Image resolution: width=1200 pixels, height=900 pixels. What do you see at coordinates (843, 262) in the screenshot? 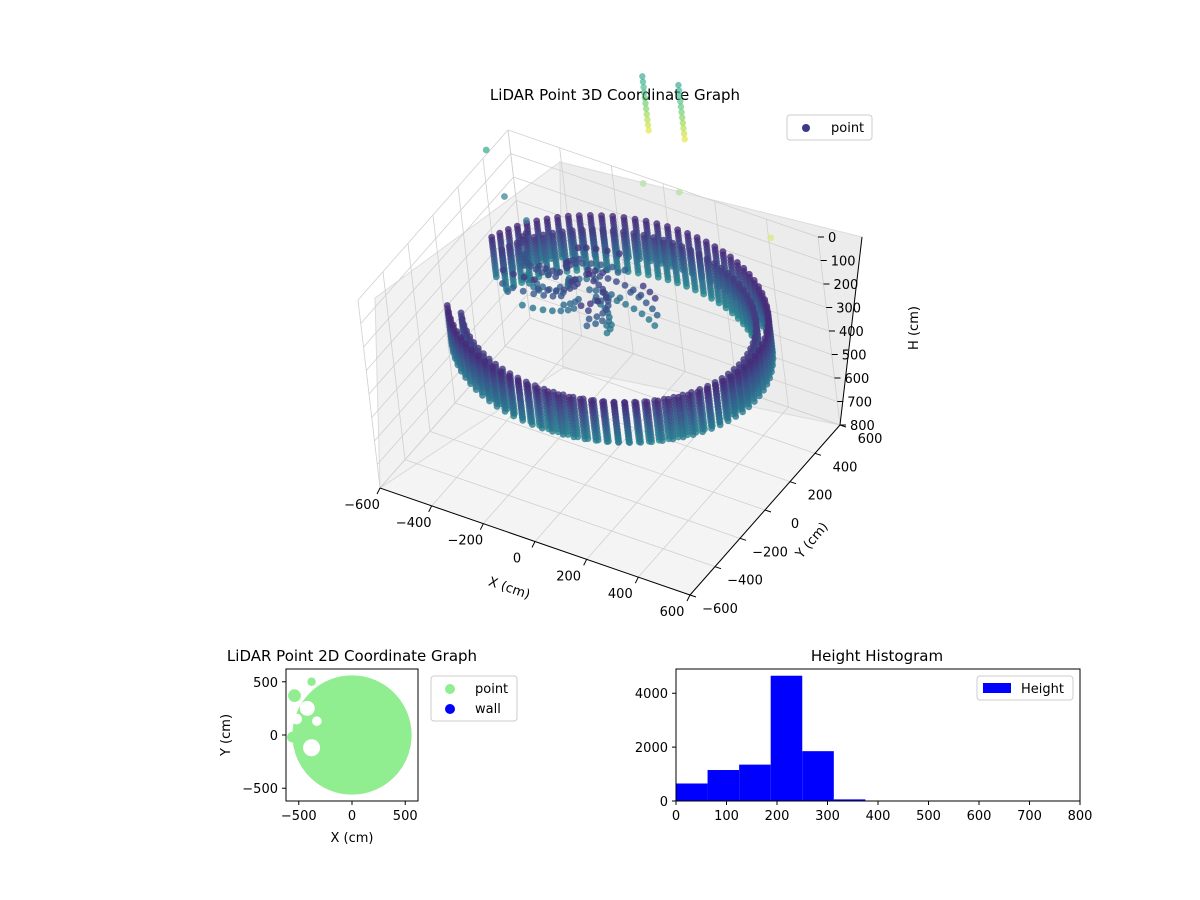
I see `z-tick-label-3d: 100` at bounding box center [843, 262].